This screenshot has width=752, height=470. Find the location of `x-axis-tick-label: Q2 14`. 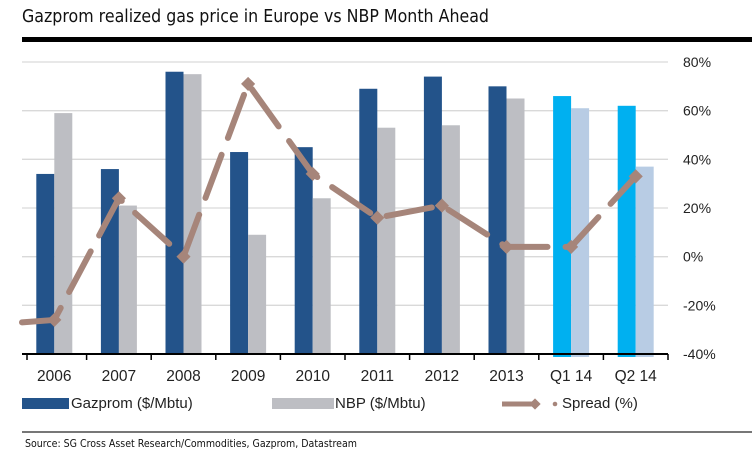

x-axis-tick-label: Q2 14 is located at coordinates (636, 376).